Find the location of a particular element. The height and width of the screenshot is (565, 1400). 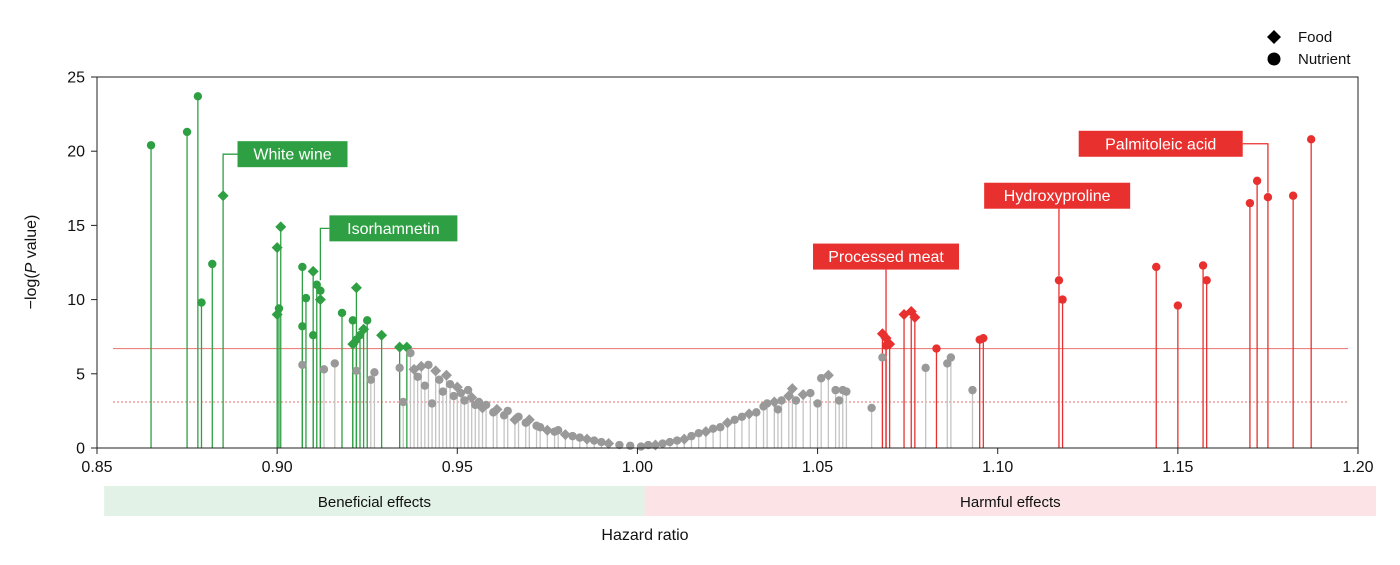

callout-label: Palmitoleic acid is located at coordinates (1160, 144).